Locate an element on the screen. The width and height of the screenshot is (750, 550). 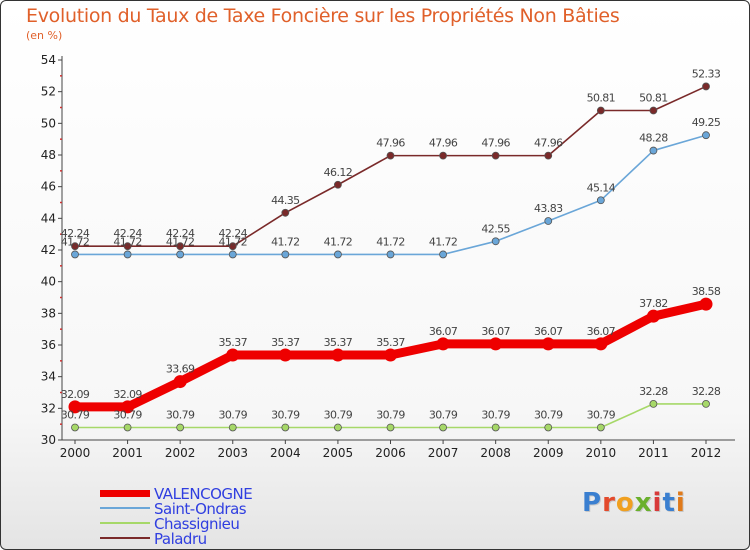
x-tick-label: 2010 is located at coordinates (601, 453).